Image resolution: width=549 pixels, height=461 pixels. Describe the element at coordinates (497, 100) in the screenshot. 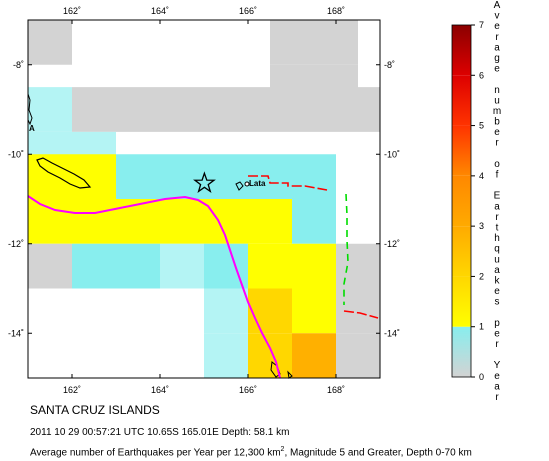

I see `colorbar-title-letter: u` at that location.